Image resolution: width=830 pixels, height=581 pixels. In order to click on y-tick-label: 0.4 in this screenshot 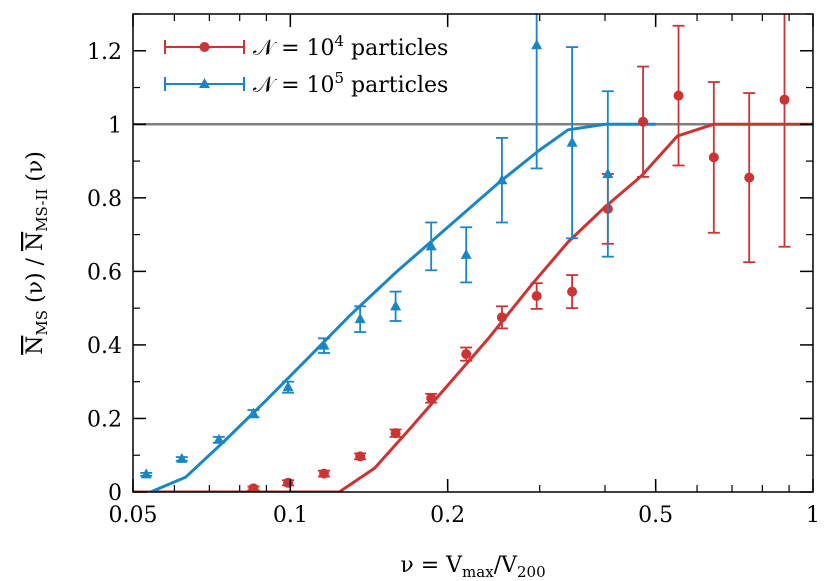, I will do `click(104, 346)`.